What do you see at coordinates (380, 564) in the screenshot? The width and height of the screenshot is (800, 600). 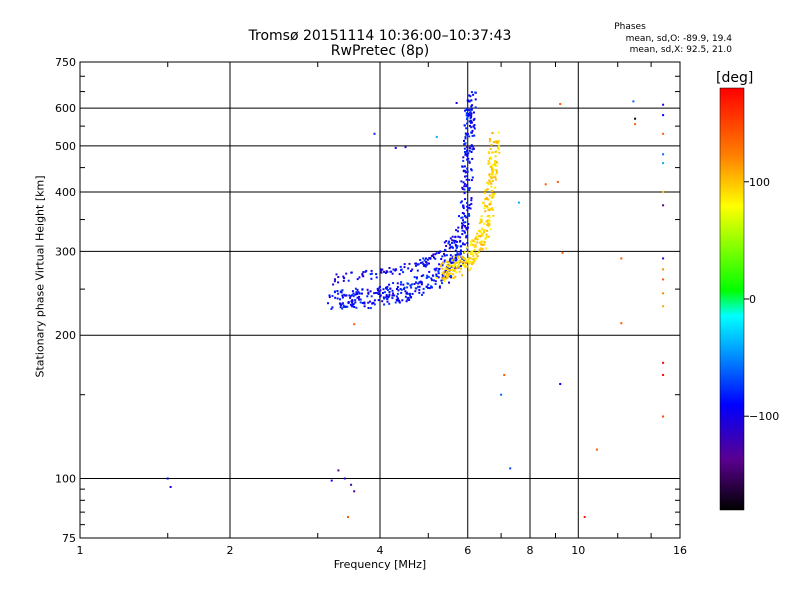 I see `x-axis-label: Frequency [MHz]` at bounding box center [380, 564].